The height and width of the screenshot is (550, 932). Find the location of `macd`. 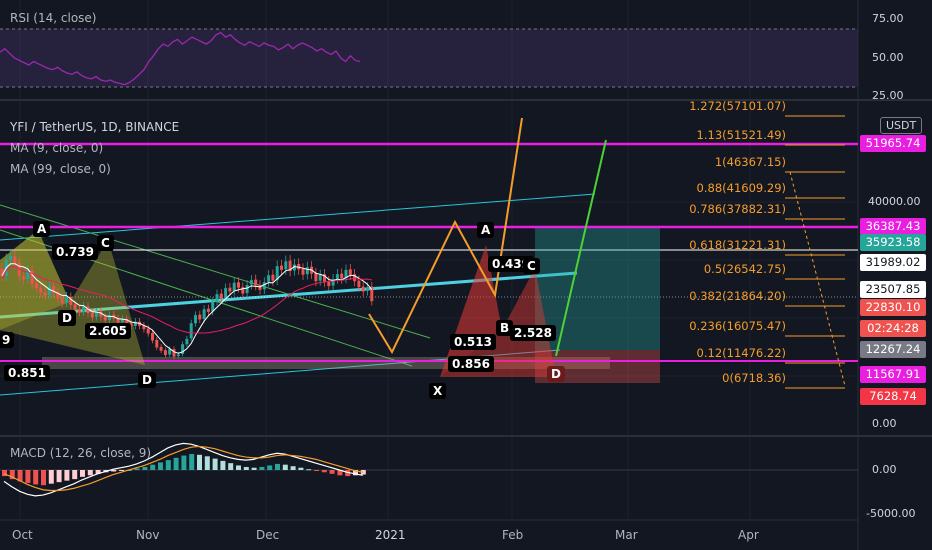

macd is located at coordinates (184, 469).